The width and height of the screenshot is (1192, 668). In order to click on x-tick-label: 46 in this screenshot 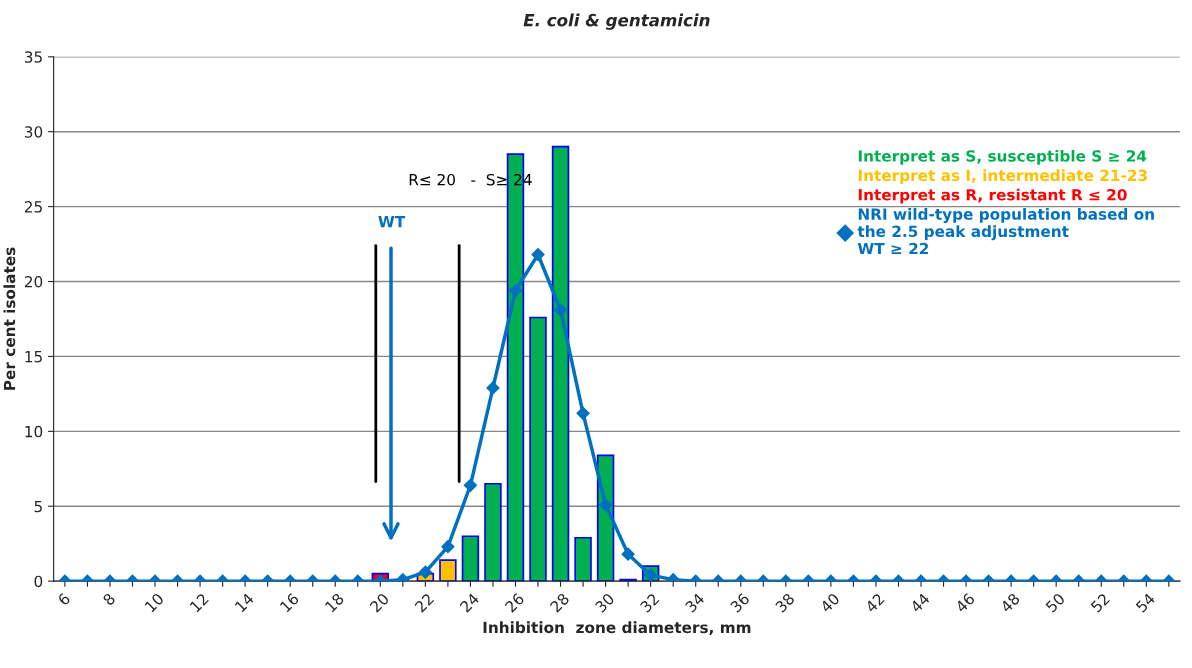, I will do `click(965, 603)`.